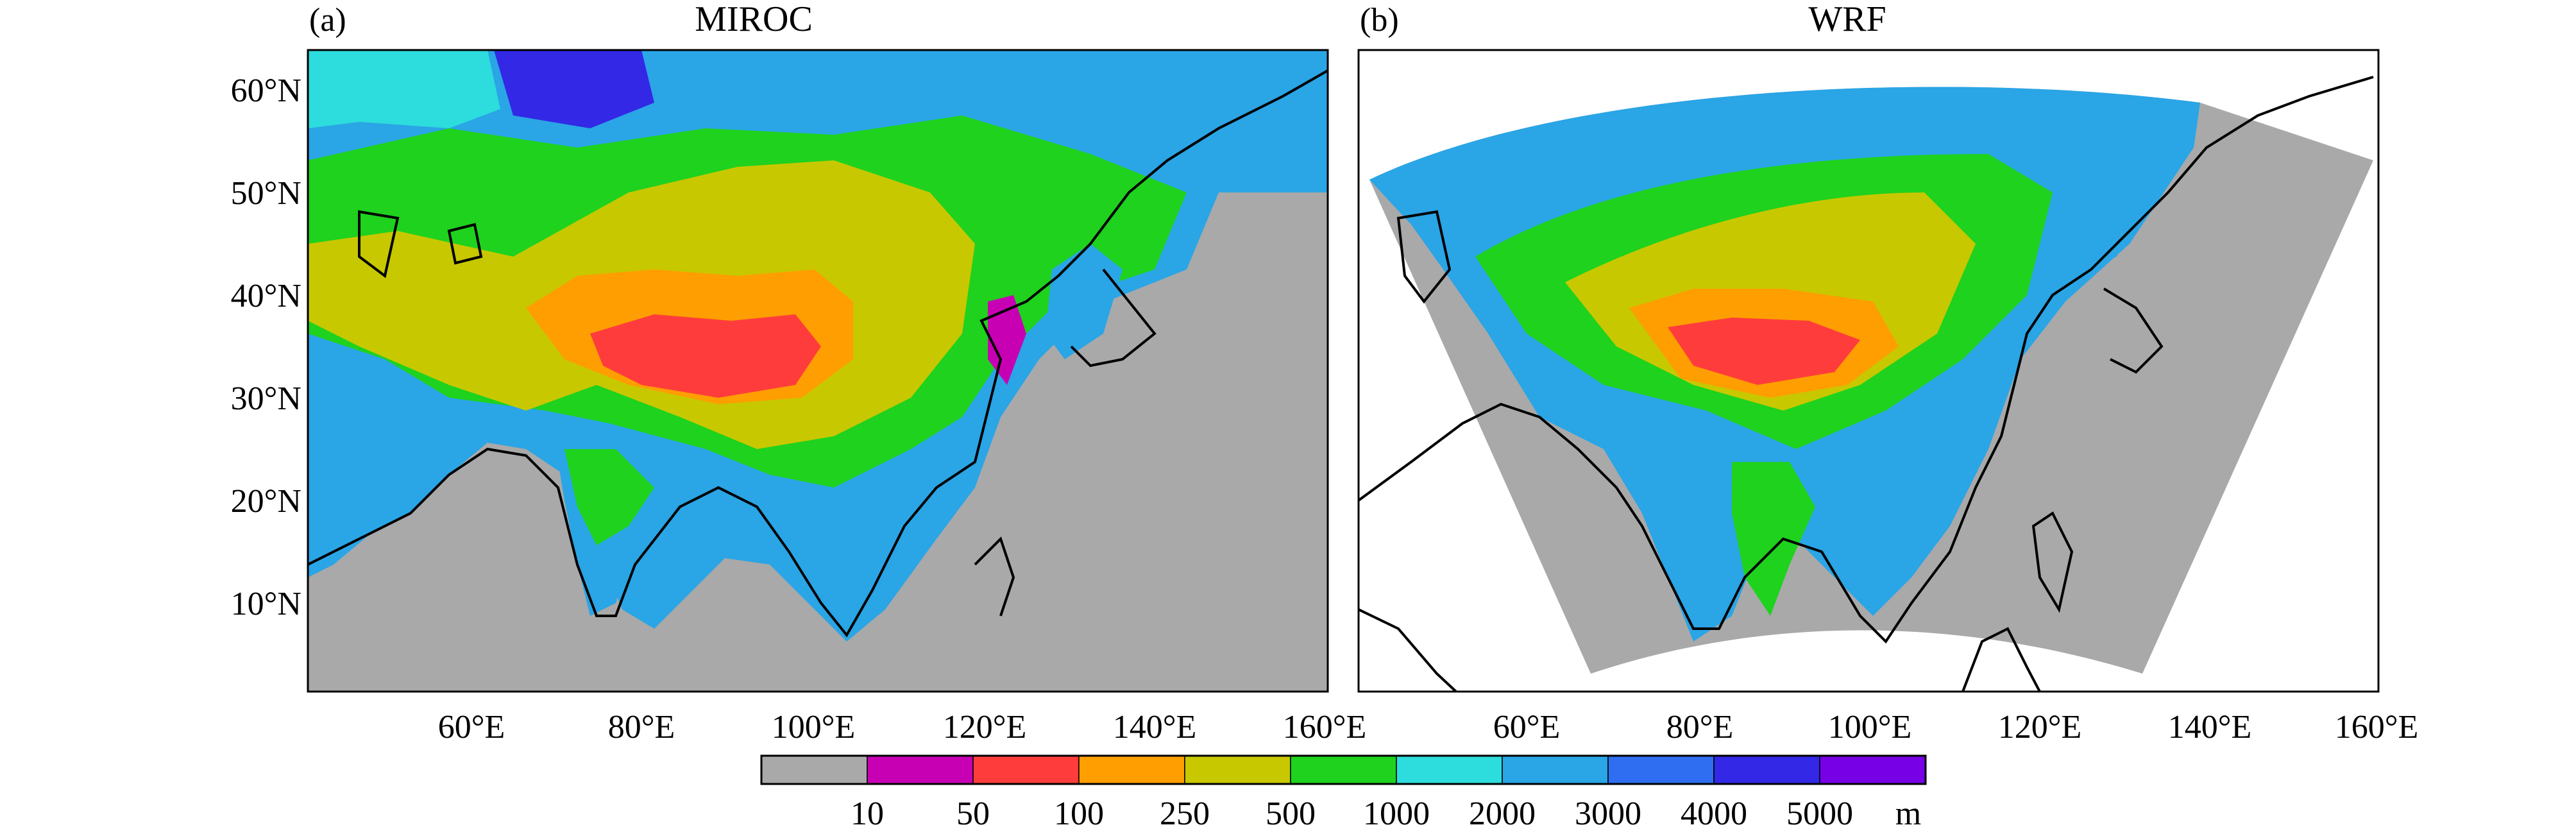 The height and width of the screenshot is (834, 2576). Describe the element at coordinates (1379, 20) in the screenshot. I see `panel-b-letter: (b)` at that location.